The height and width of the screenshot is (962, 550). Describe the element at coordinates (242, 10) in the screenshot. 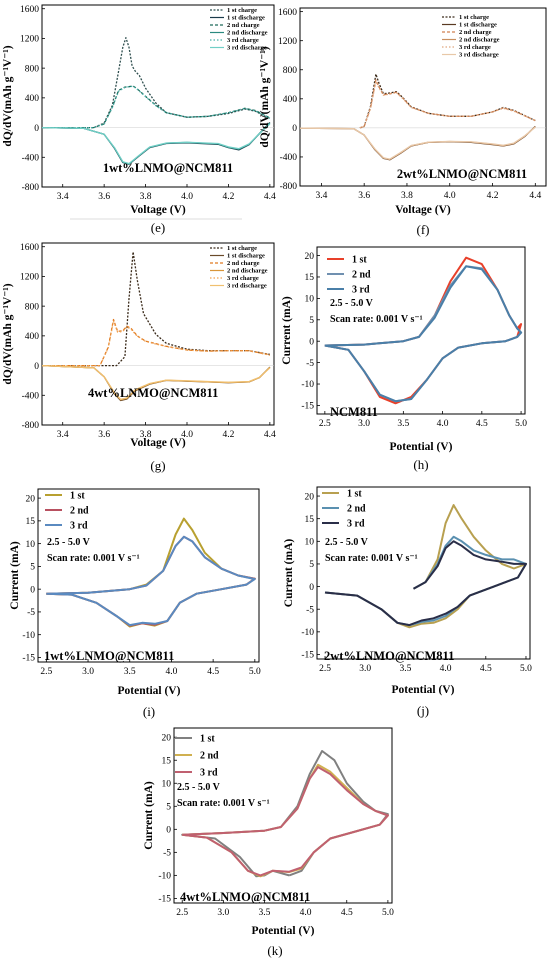

I see `legend-label: 1 st charge` at that location.